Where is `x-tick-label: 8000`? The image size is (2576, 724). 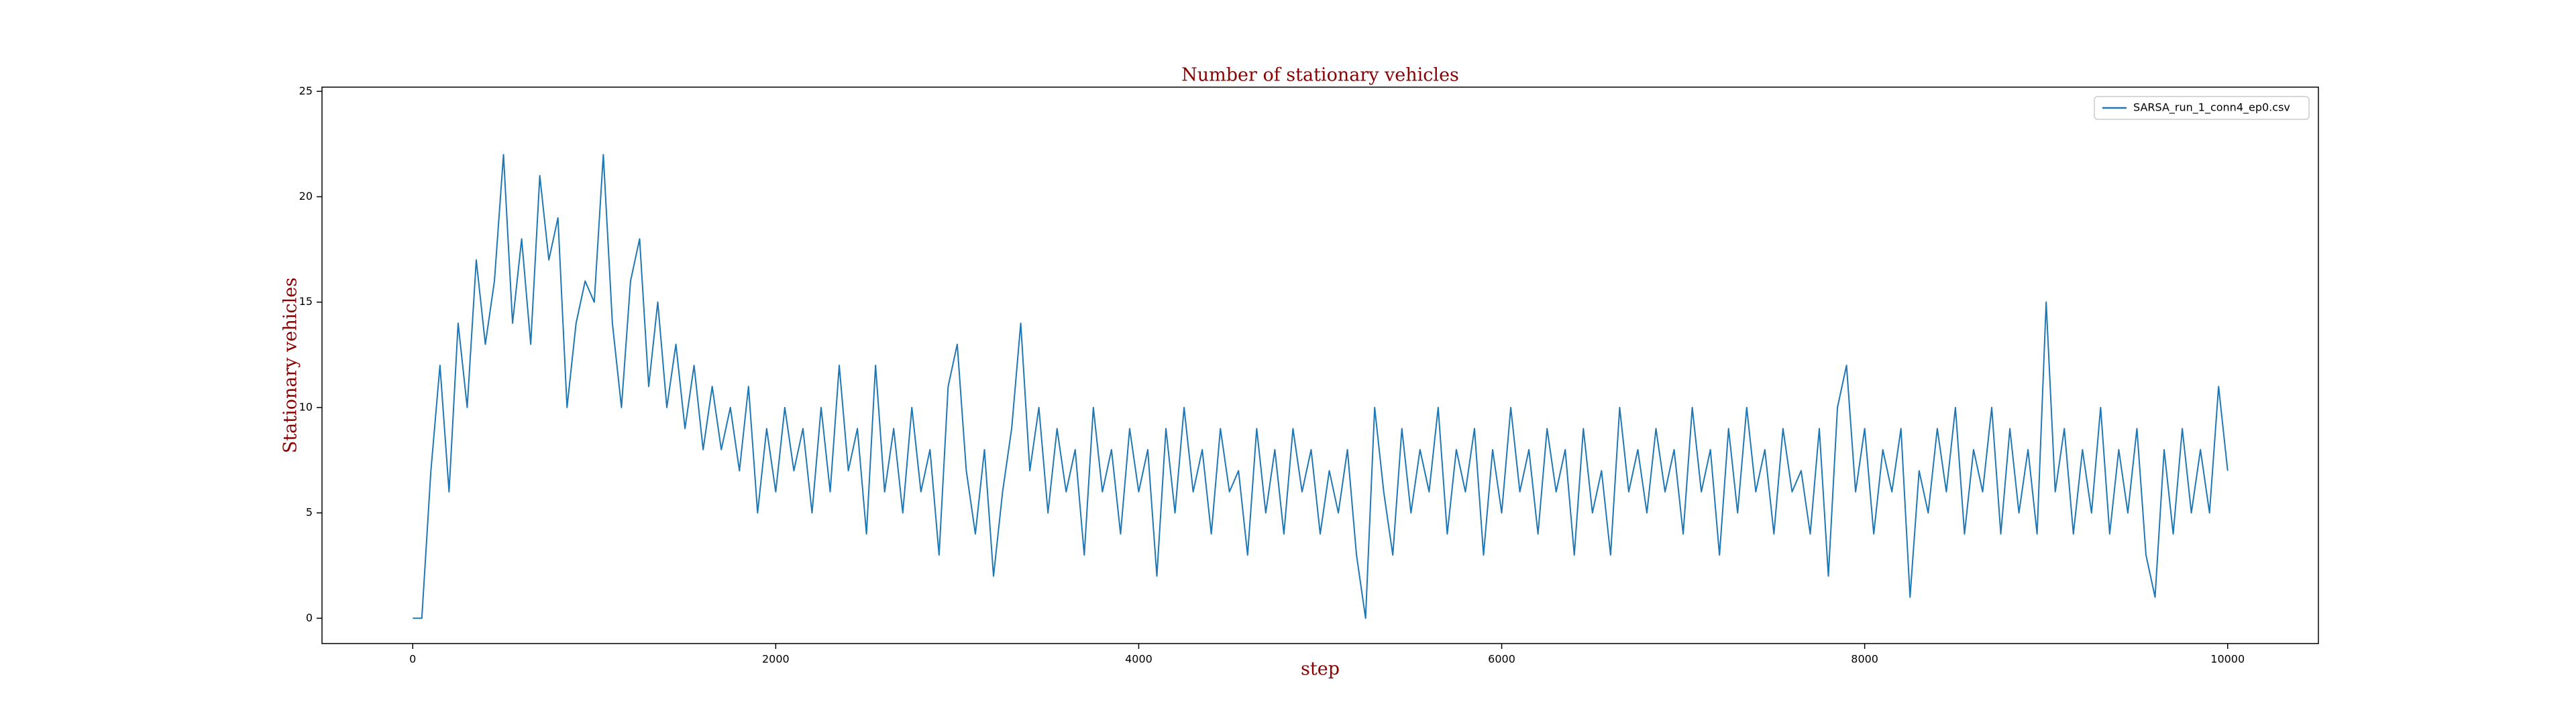
x-tick-label: 8000 is located at coordinates (1864, 659).